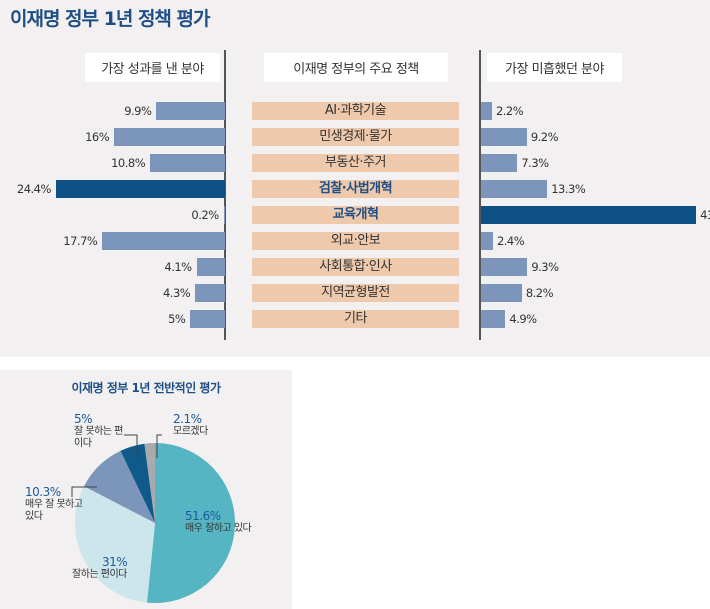 This screenshot has height=609, width=710. What do you see at coordinates (177, 319) in the screenshot?
I see `left-value-label: 5%` at bounding box center [177, 319].